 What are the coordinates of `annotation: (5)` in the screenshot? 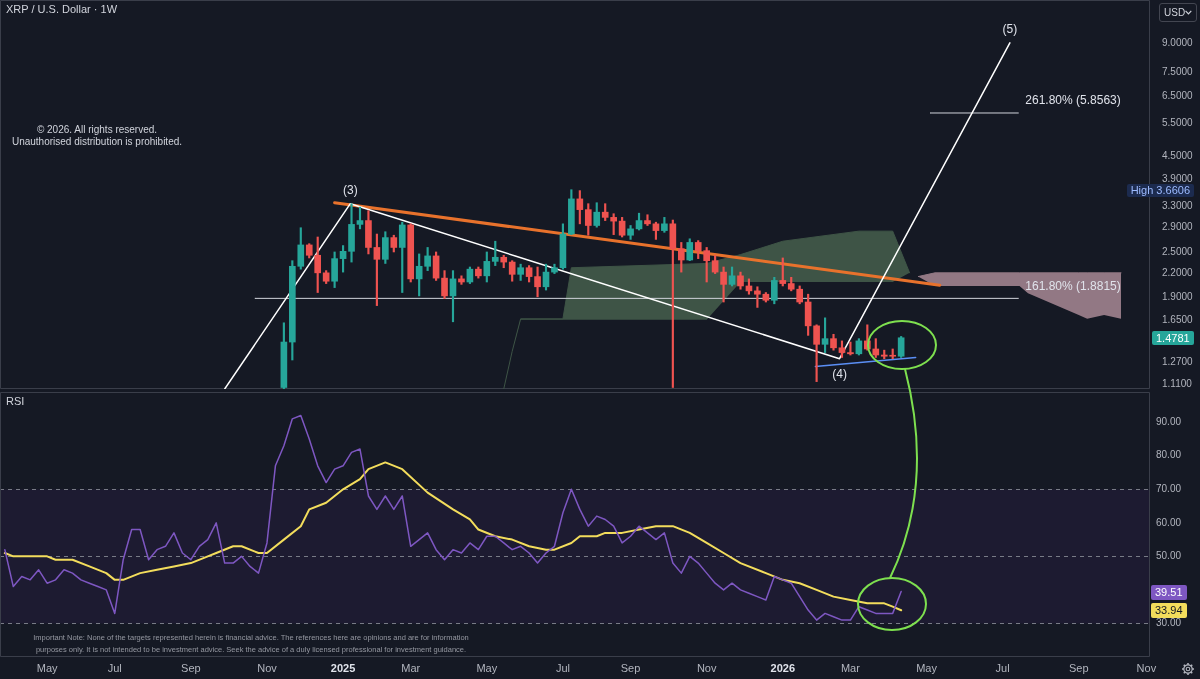 It's located at (1010, 29).